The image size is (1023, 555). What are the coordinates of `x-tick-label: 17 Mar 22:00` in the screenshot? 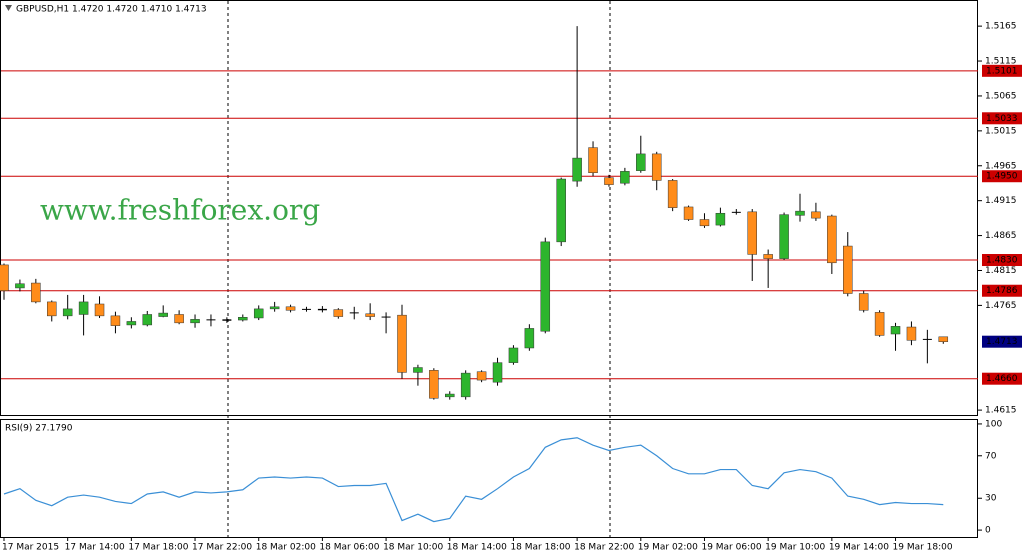 It's located at (222, 548).